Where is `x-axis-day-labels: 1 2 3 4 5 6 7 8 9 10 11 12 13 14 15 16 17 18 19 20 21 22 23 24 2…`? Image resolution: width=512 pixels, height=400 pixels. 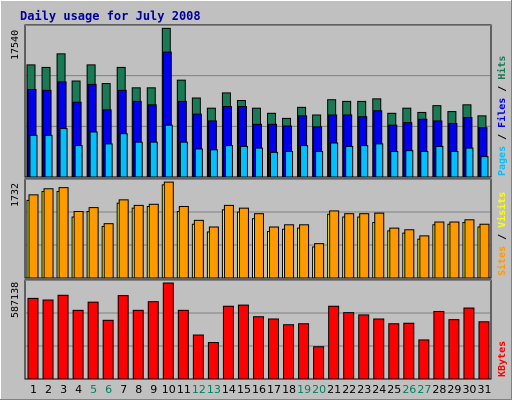
x-axis-day-labels: 1 2 3 4 5 6 7 8 9 10 11 12 13 14 15 16 17 18 19 20 21 22 23 24 2… is located at coordinates (260, 389).